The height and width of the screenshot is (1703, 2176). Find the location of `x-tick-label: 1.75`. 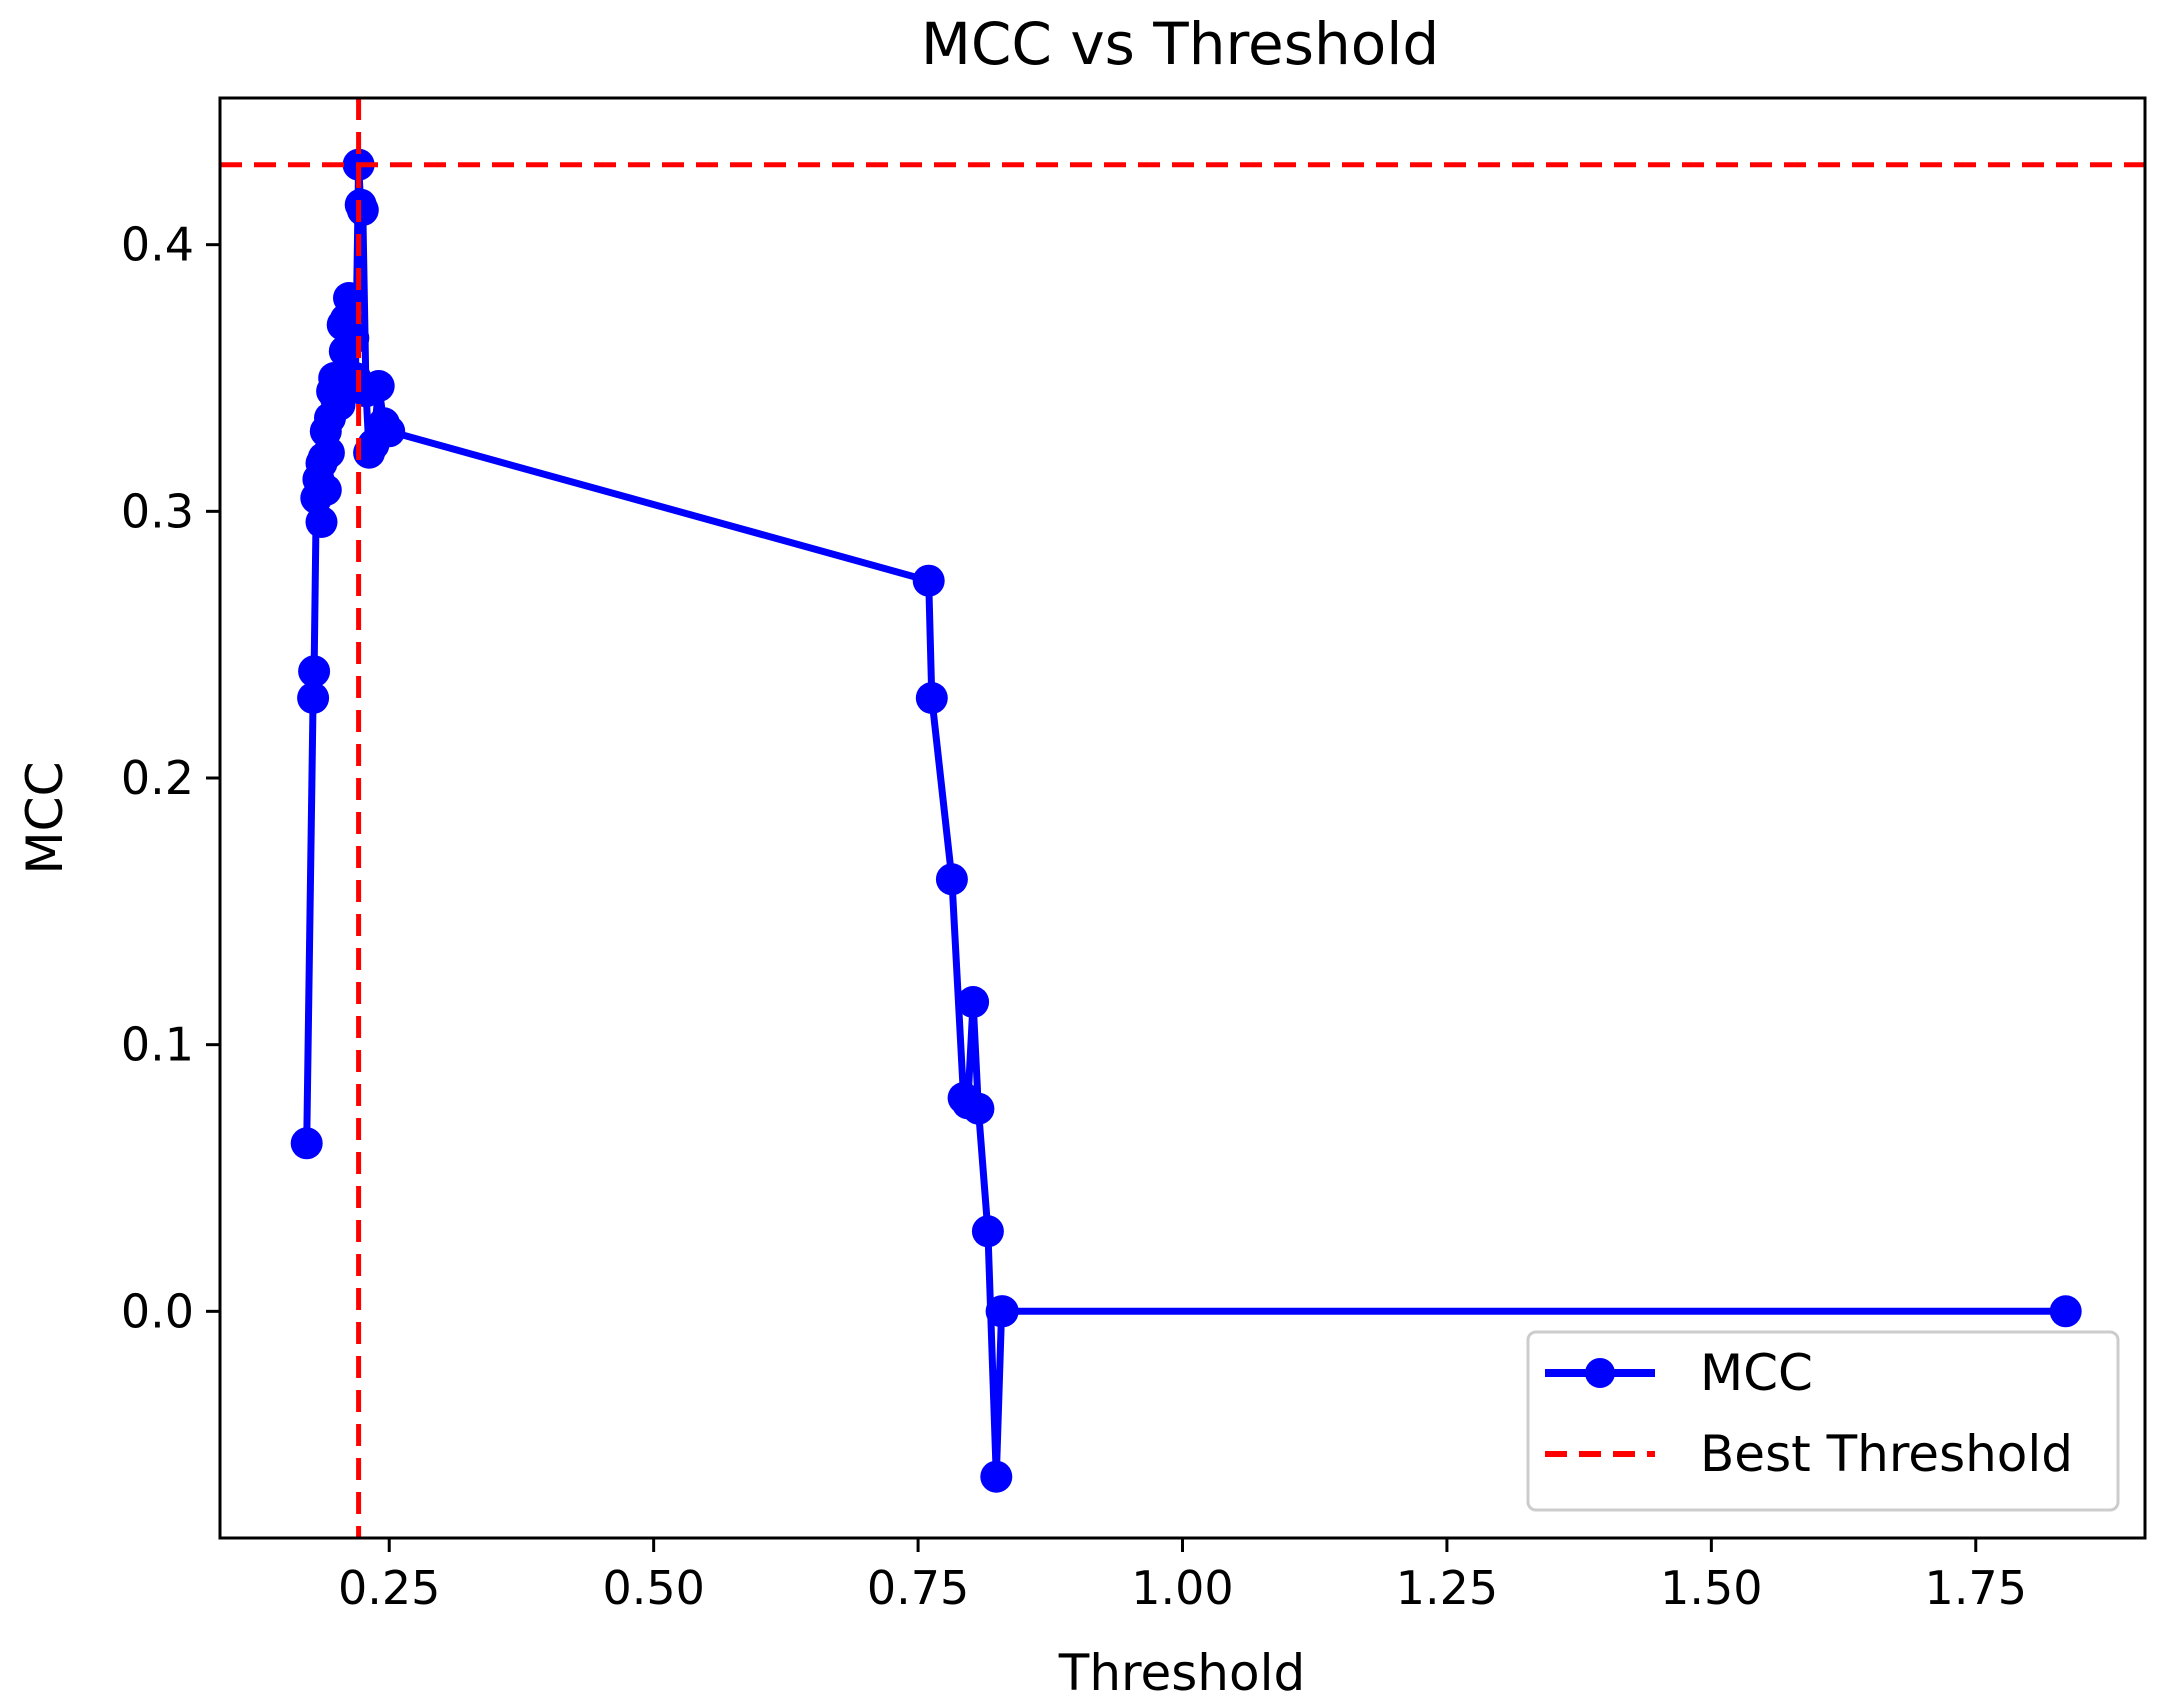

x-tick-label: 1.75 is located at coordinates (1976, 1588).